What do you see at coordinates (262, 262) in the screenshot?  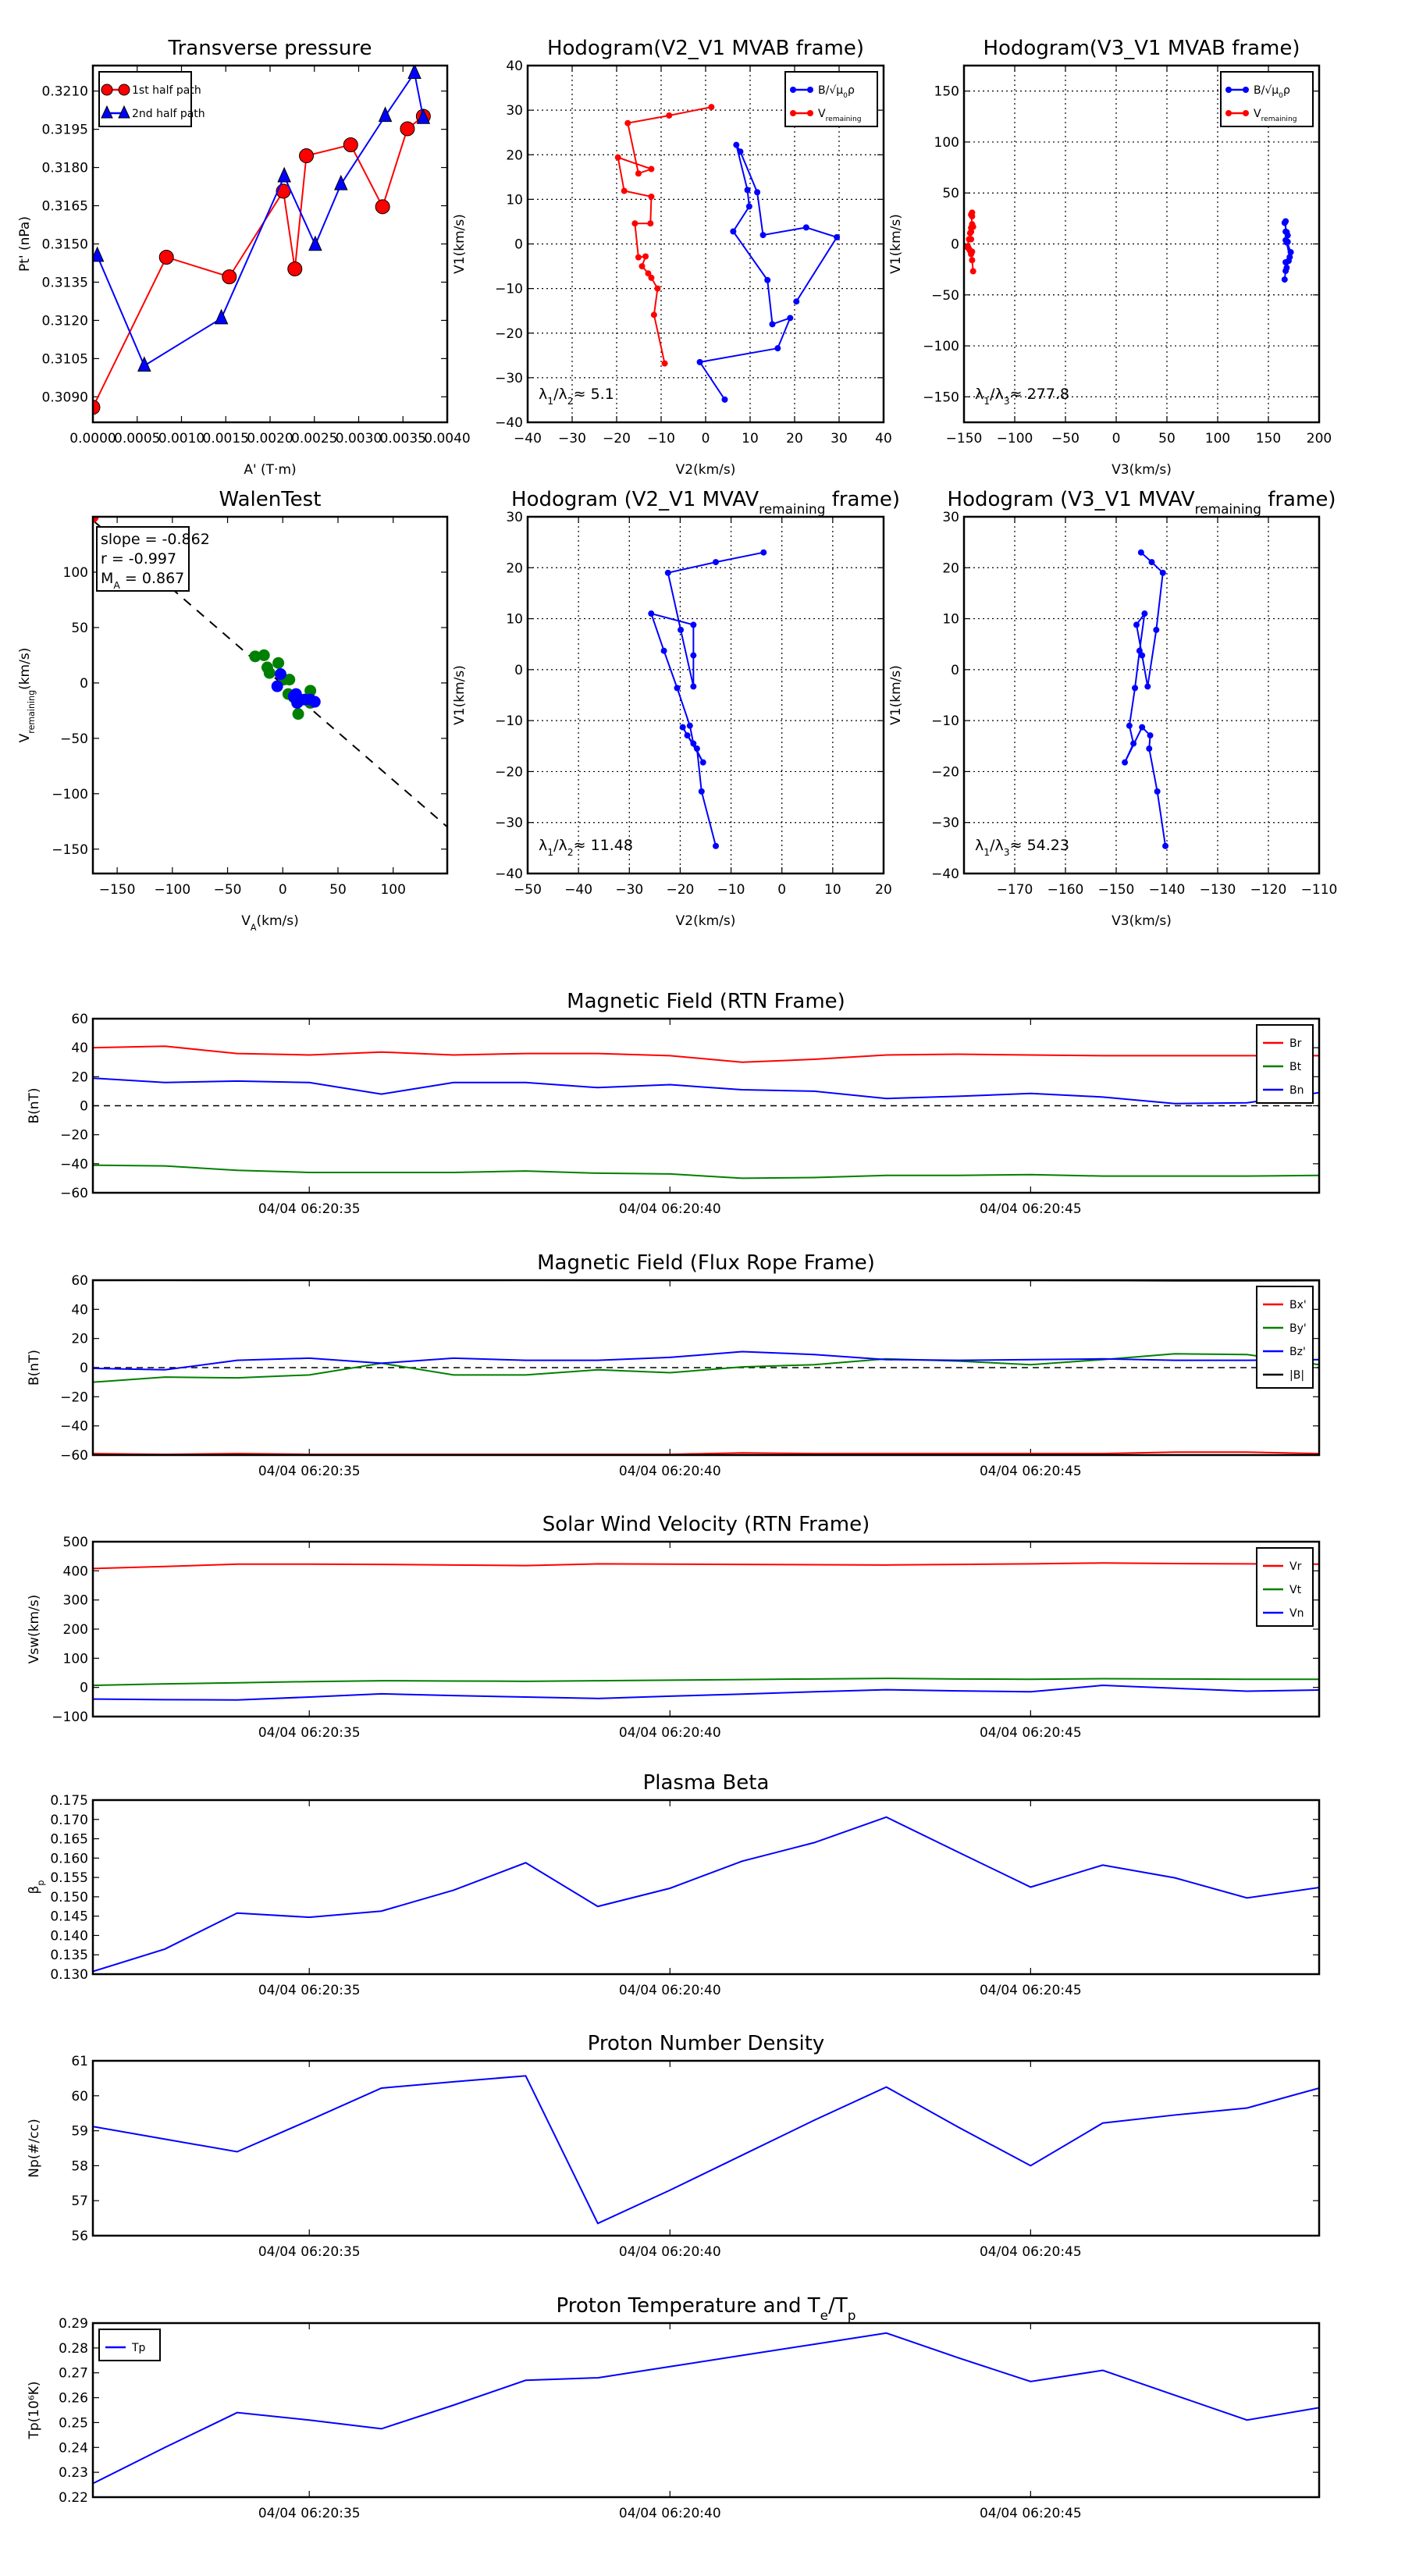 I see `series-1st-half-path` at bounding box center [262, 262].